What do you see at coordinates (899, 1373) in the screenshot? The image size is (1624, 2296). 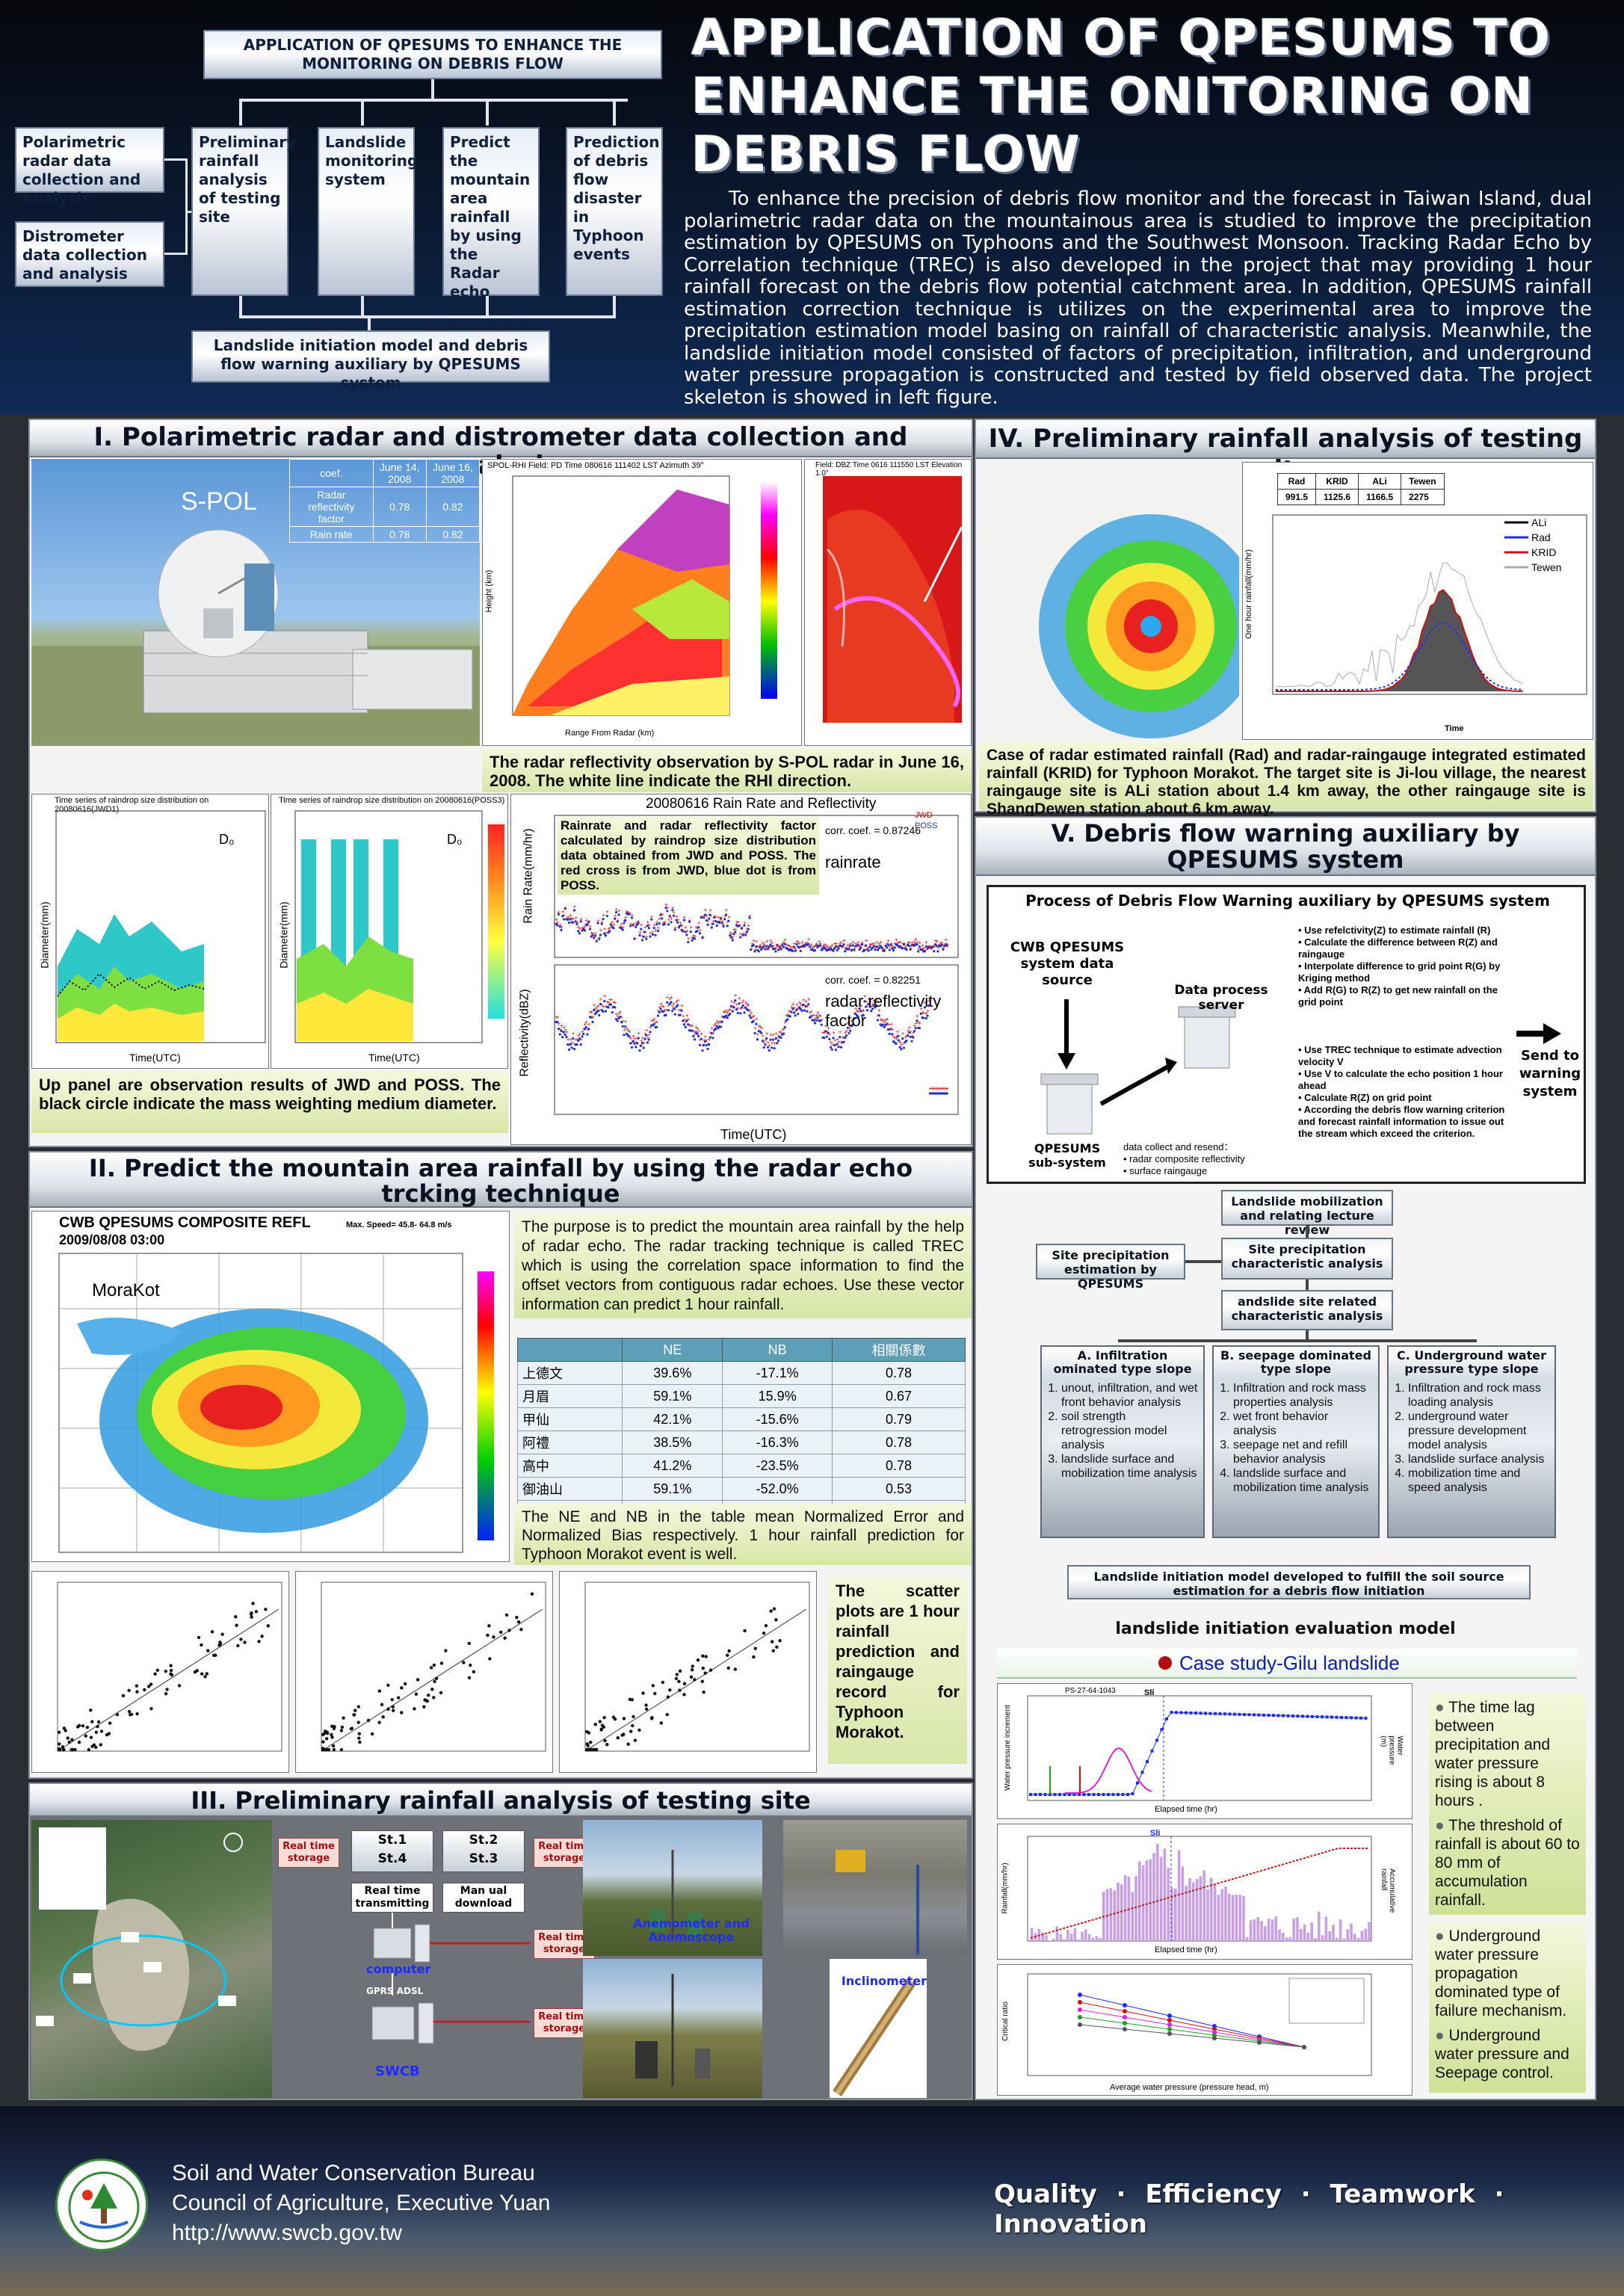 I see `table-cell: 0.78` at bounding box center [899, 1373].